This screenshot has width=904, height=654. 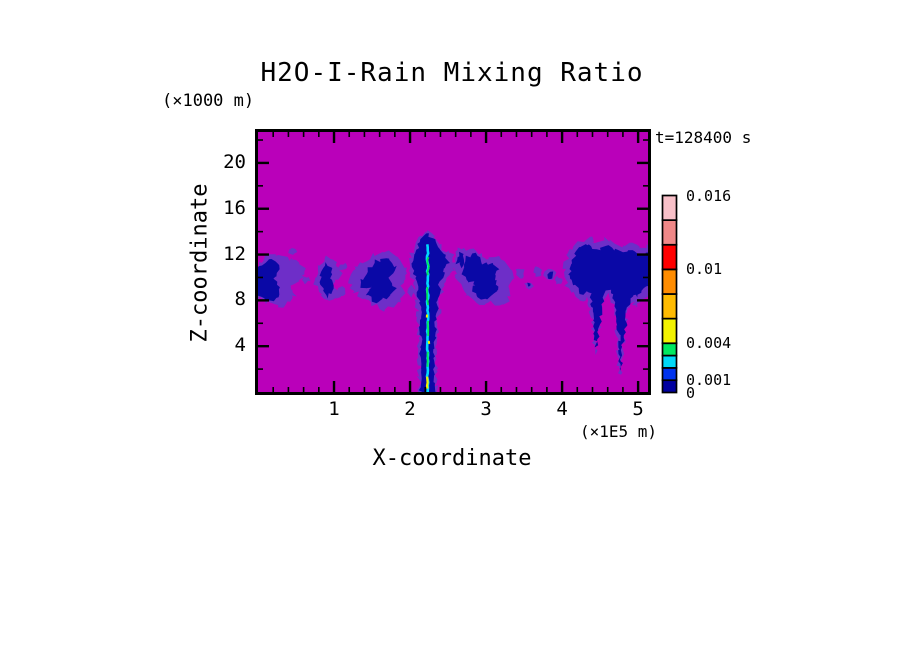 What do you see at coordinates (326, 280) in the screenshot?
I see `band-patch-a-core` at bounding box center [326, 280].